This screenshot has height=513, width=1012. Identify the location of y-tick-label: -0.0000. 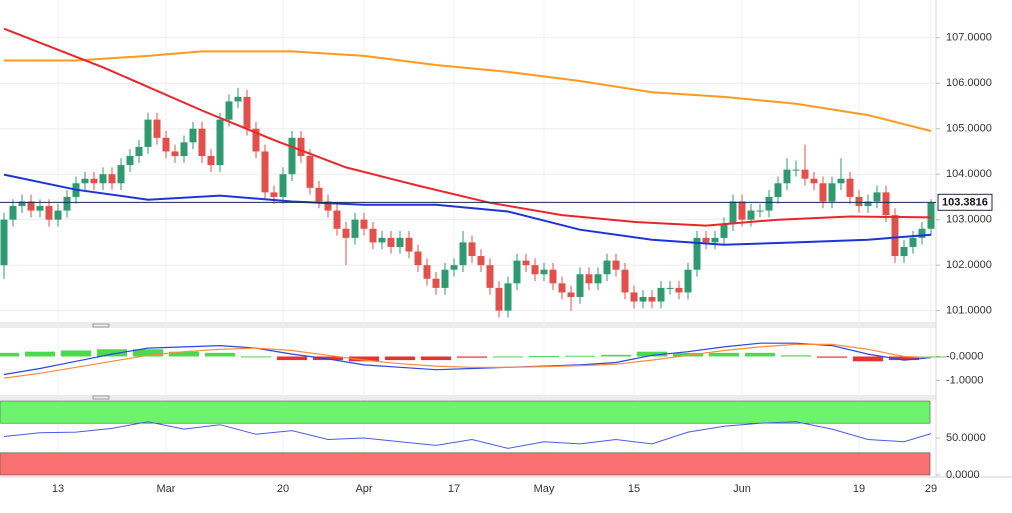
(964, 356).